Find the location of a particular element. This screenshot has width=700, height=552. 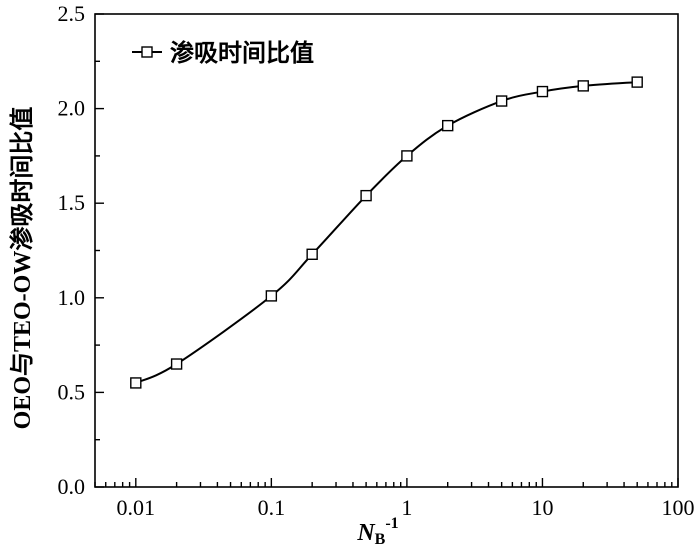

y-tick-label: 1.0 is located at coordinates (72, 297).